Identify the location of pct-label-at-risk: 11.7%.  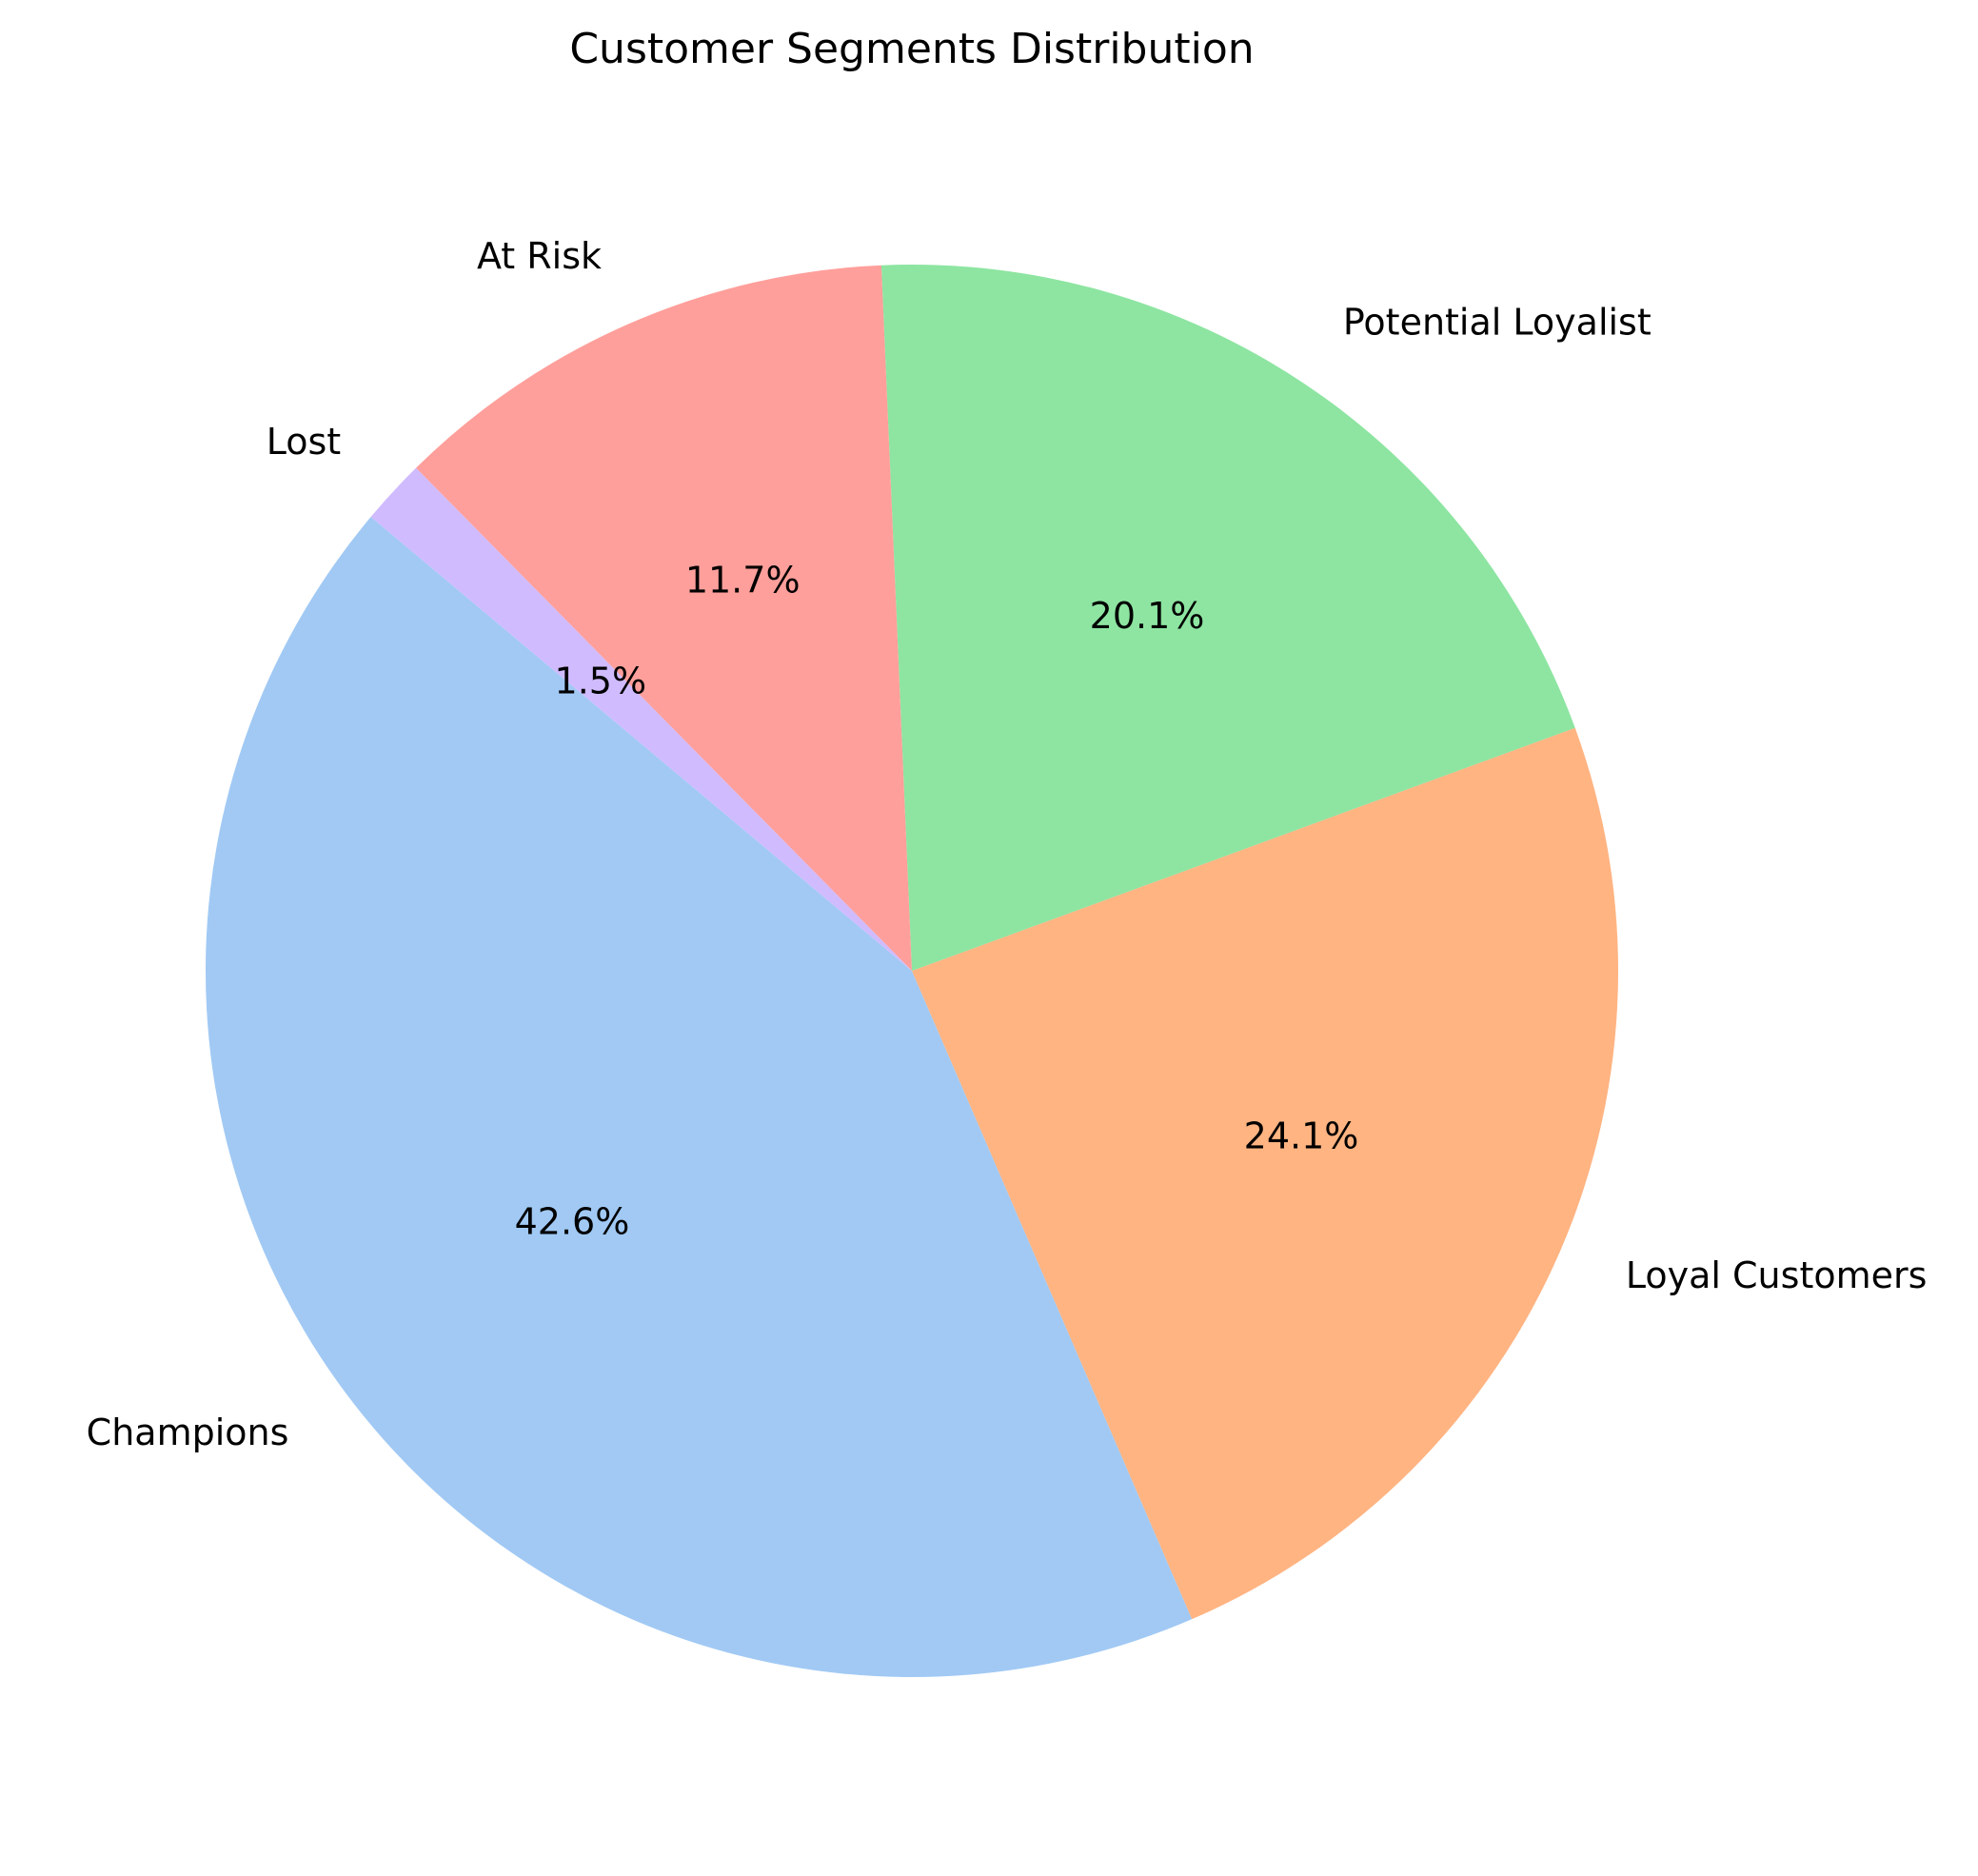
(743, 580).